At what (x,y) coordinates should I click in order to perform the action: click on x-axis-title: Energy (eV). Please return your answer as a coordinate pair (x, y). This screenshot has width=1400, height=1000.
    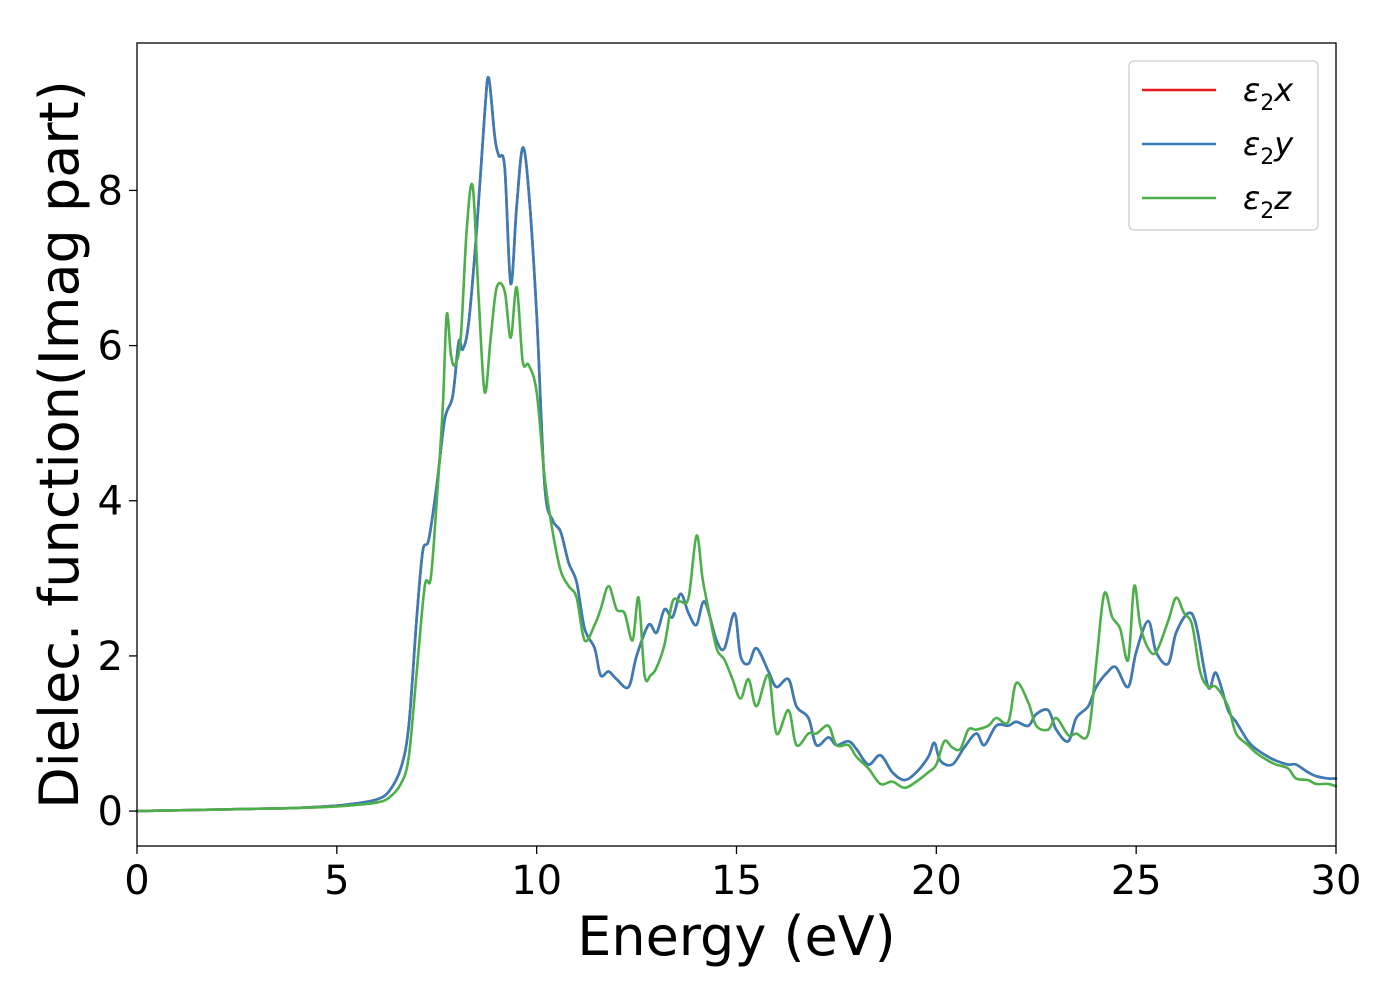
    Looking at the image, I should click on (736, 936).